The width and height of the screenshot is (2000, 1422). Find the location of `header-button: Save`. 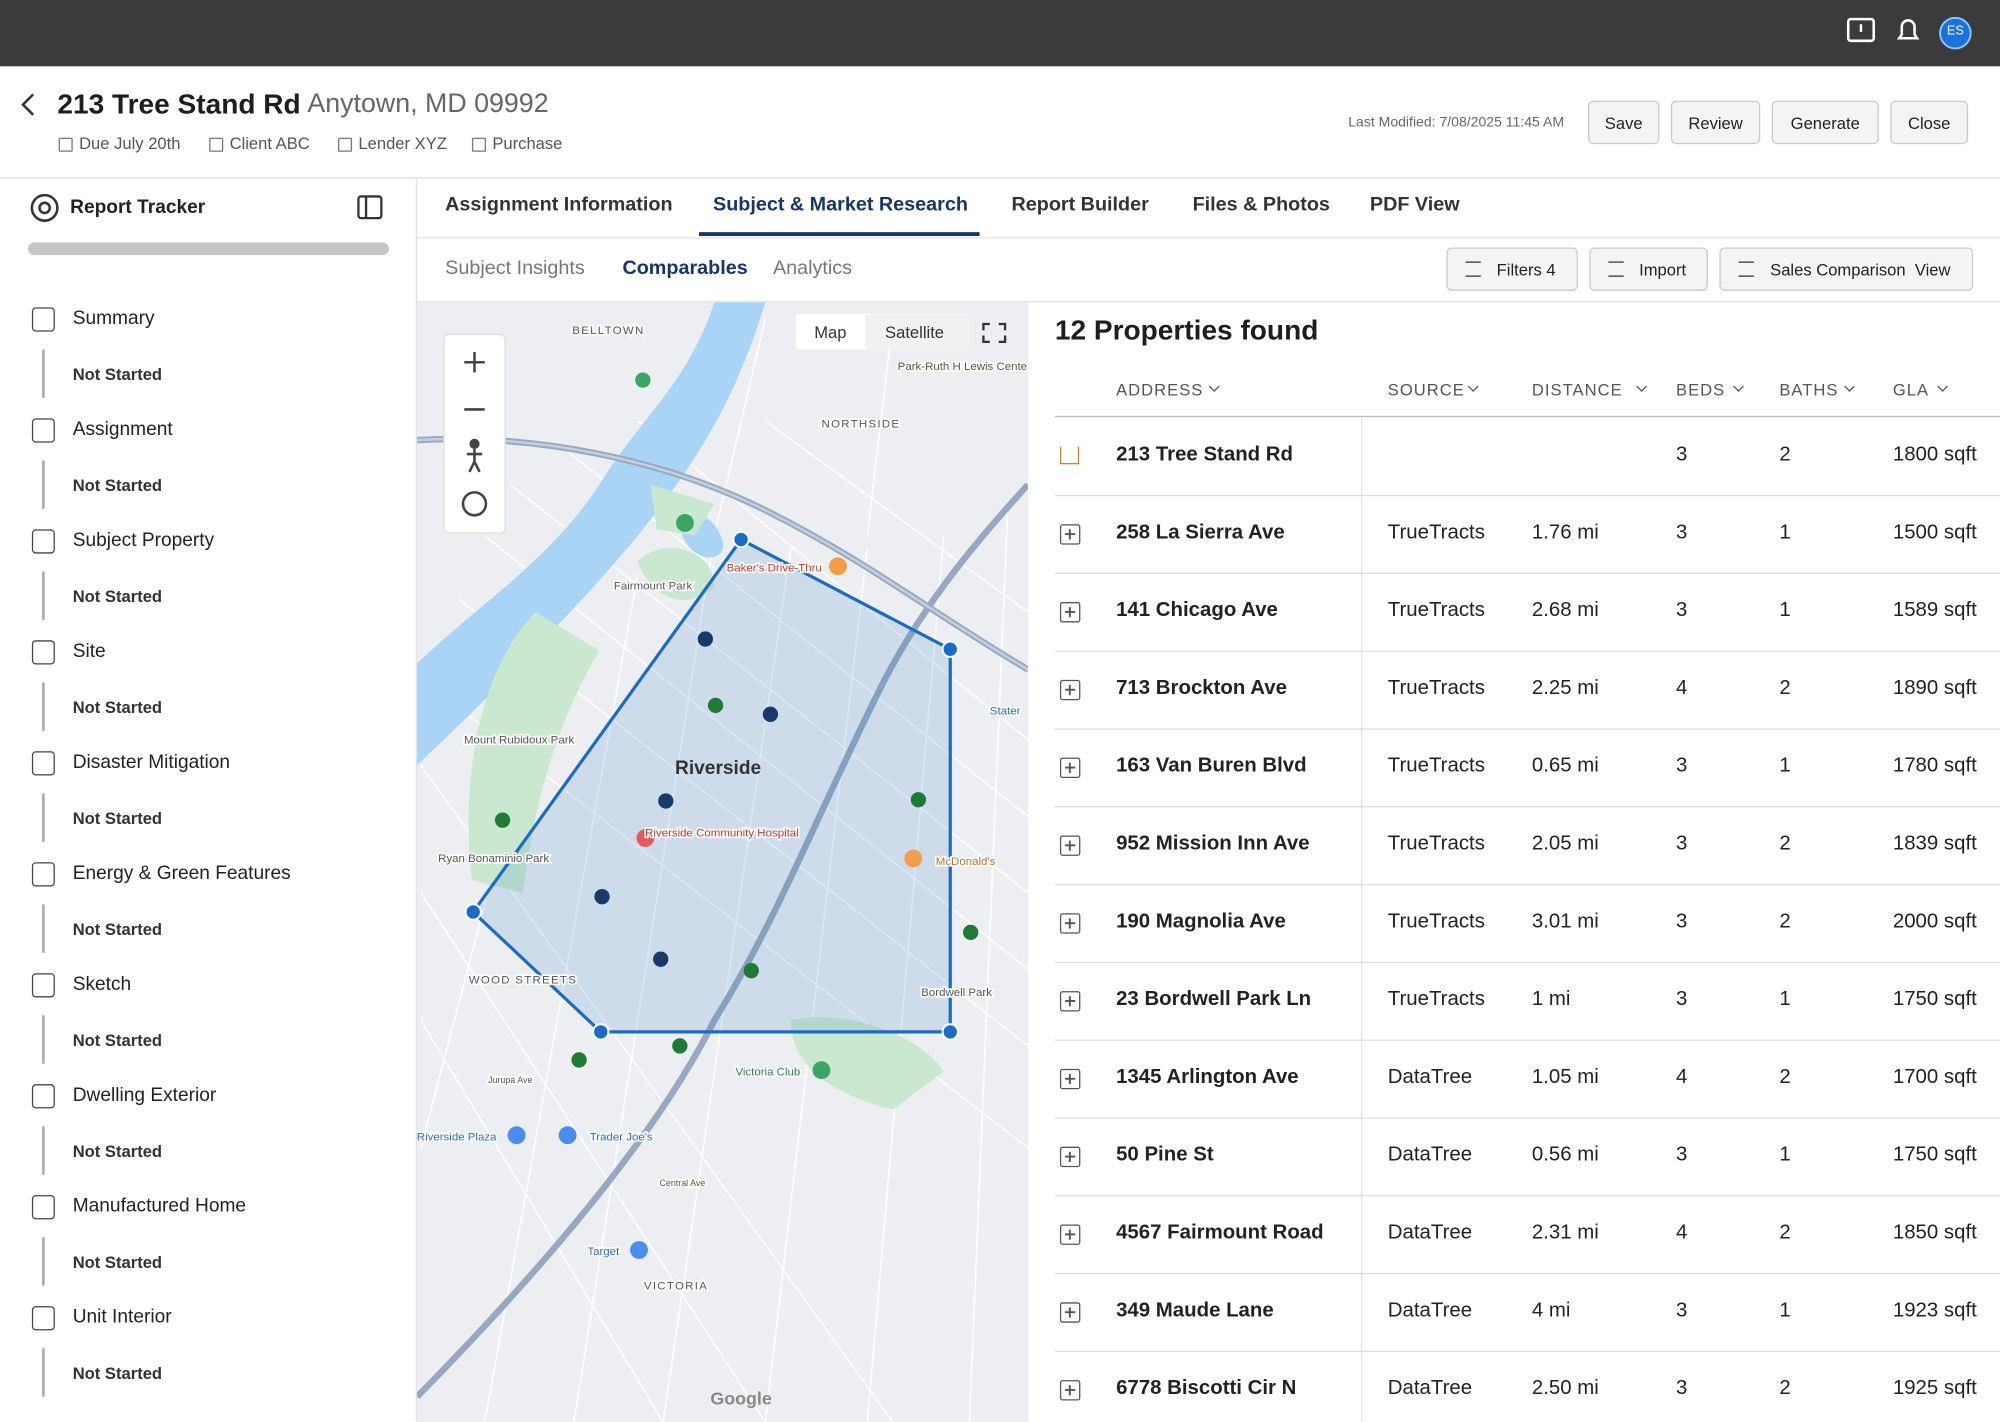

header-button: Save is located at coordinates (1623, 122).